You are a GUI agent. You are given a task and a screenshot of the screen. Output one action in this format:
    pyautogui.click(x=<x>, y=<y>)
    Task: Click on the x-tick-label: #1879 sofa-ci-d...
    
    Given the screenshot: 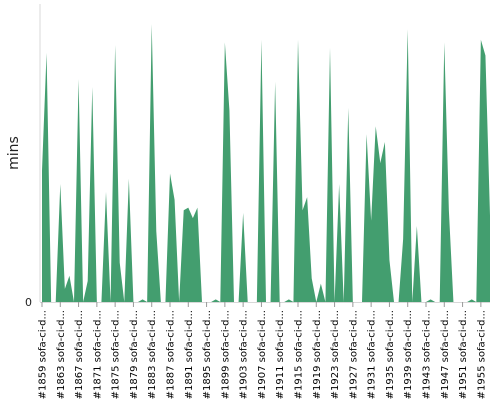 What is the action you would take?
    pyautogui.click(x=134, y=354)
    